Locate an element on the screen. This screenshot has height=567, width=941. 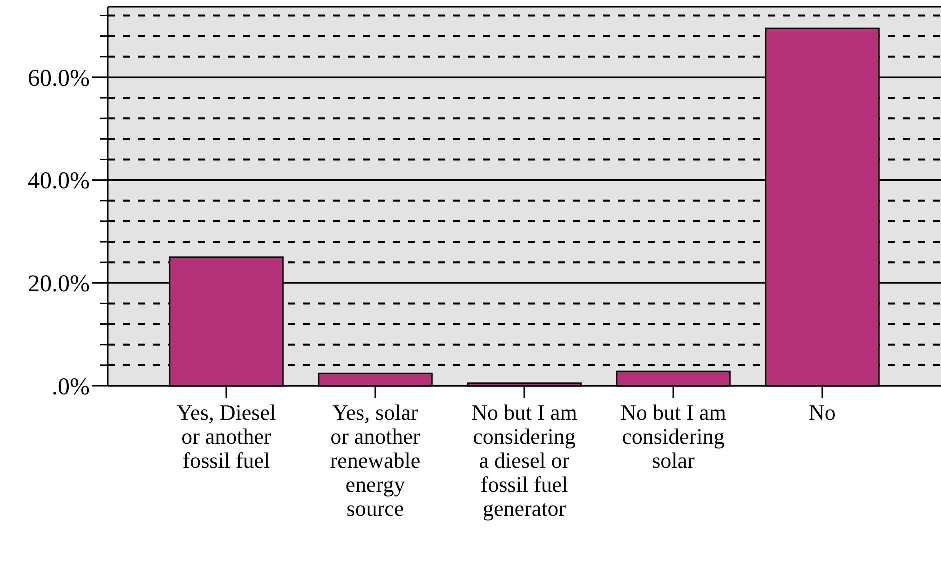
x-tick-label: No is located at coordinates (822, 412).